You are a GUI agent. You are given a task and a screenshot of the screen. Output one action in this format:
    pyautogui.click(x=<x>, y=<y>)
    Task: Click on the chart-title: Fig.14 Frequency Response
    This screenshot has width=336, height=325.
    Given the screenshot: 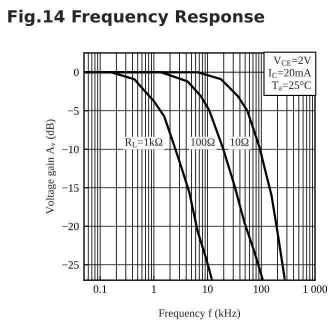 What is the action you would take?
    pyautogui.click(x=136, y=18)
    